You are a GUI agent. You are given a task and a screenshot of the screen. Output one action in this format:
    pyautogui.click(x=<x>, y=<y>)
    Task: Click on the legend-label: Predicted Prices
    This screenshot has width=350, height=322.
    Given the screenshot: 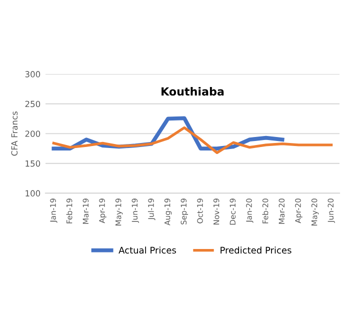 What is the action you would take?
    pyautogui.click(x=256, y=250)
    